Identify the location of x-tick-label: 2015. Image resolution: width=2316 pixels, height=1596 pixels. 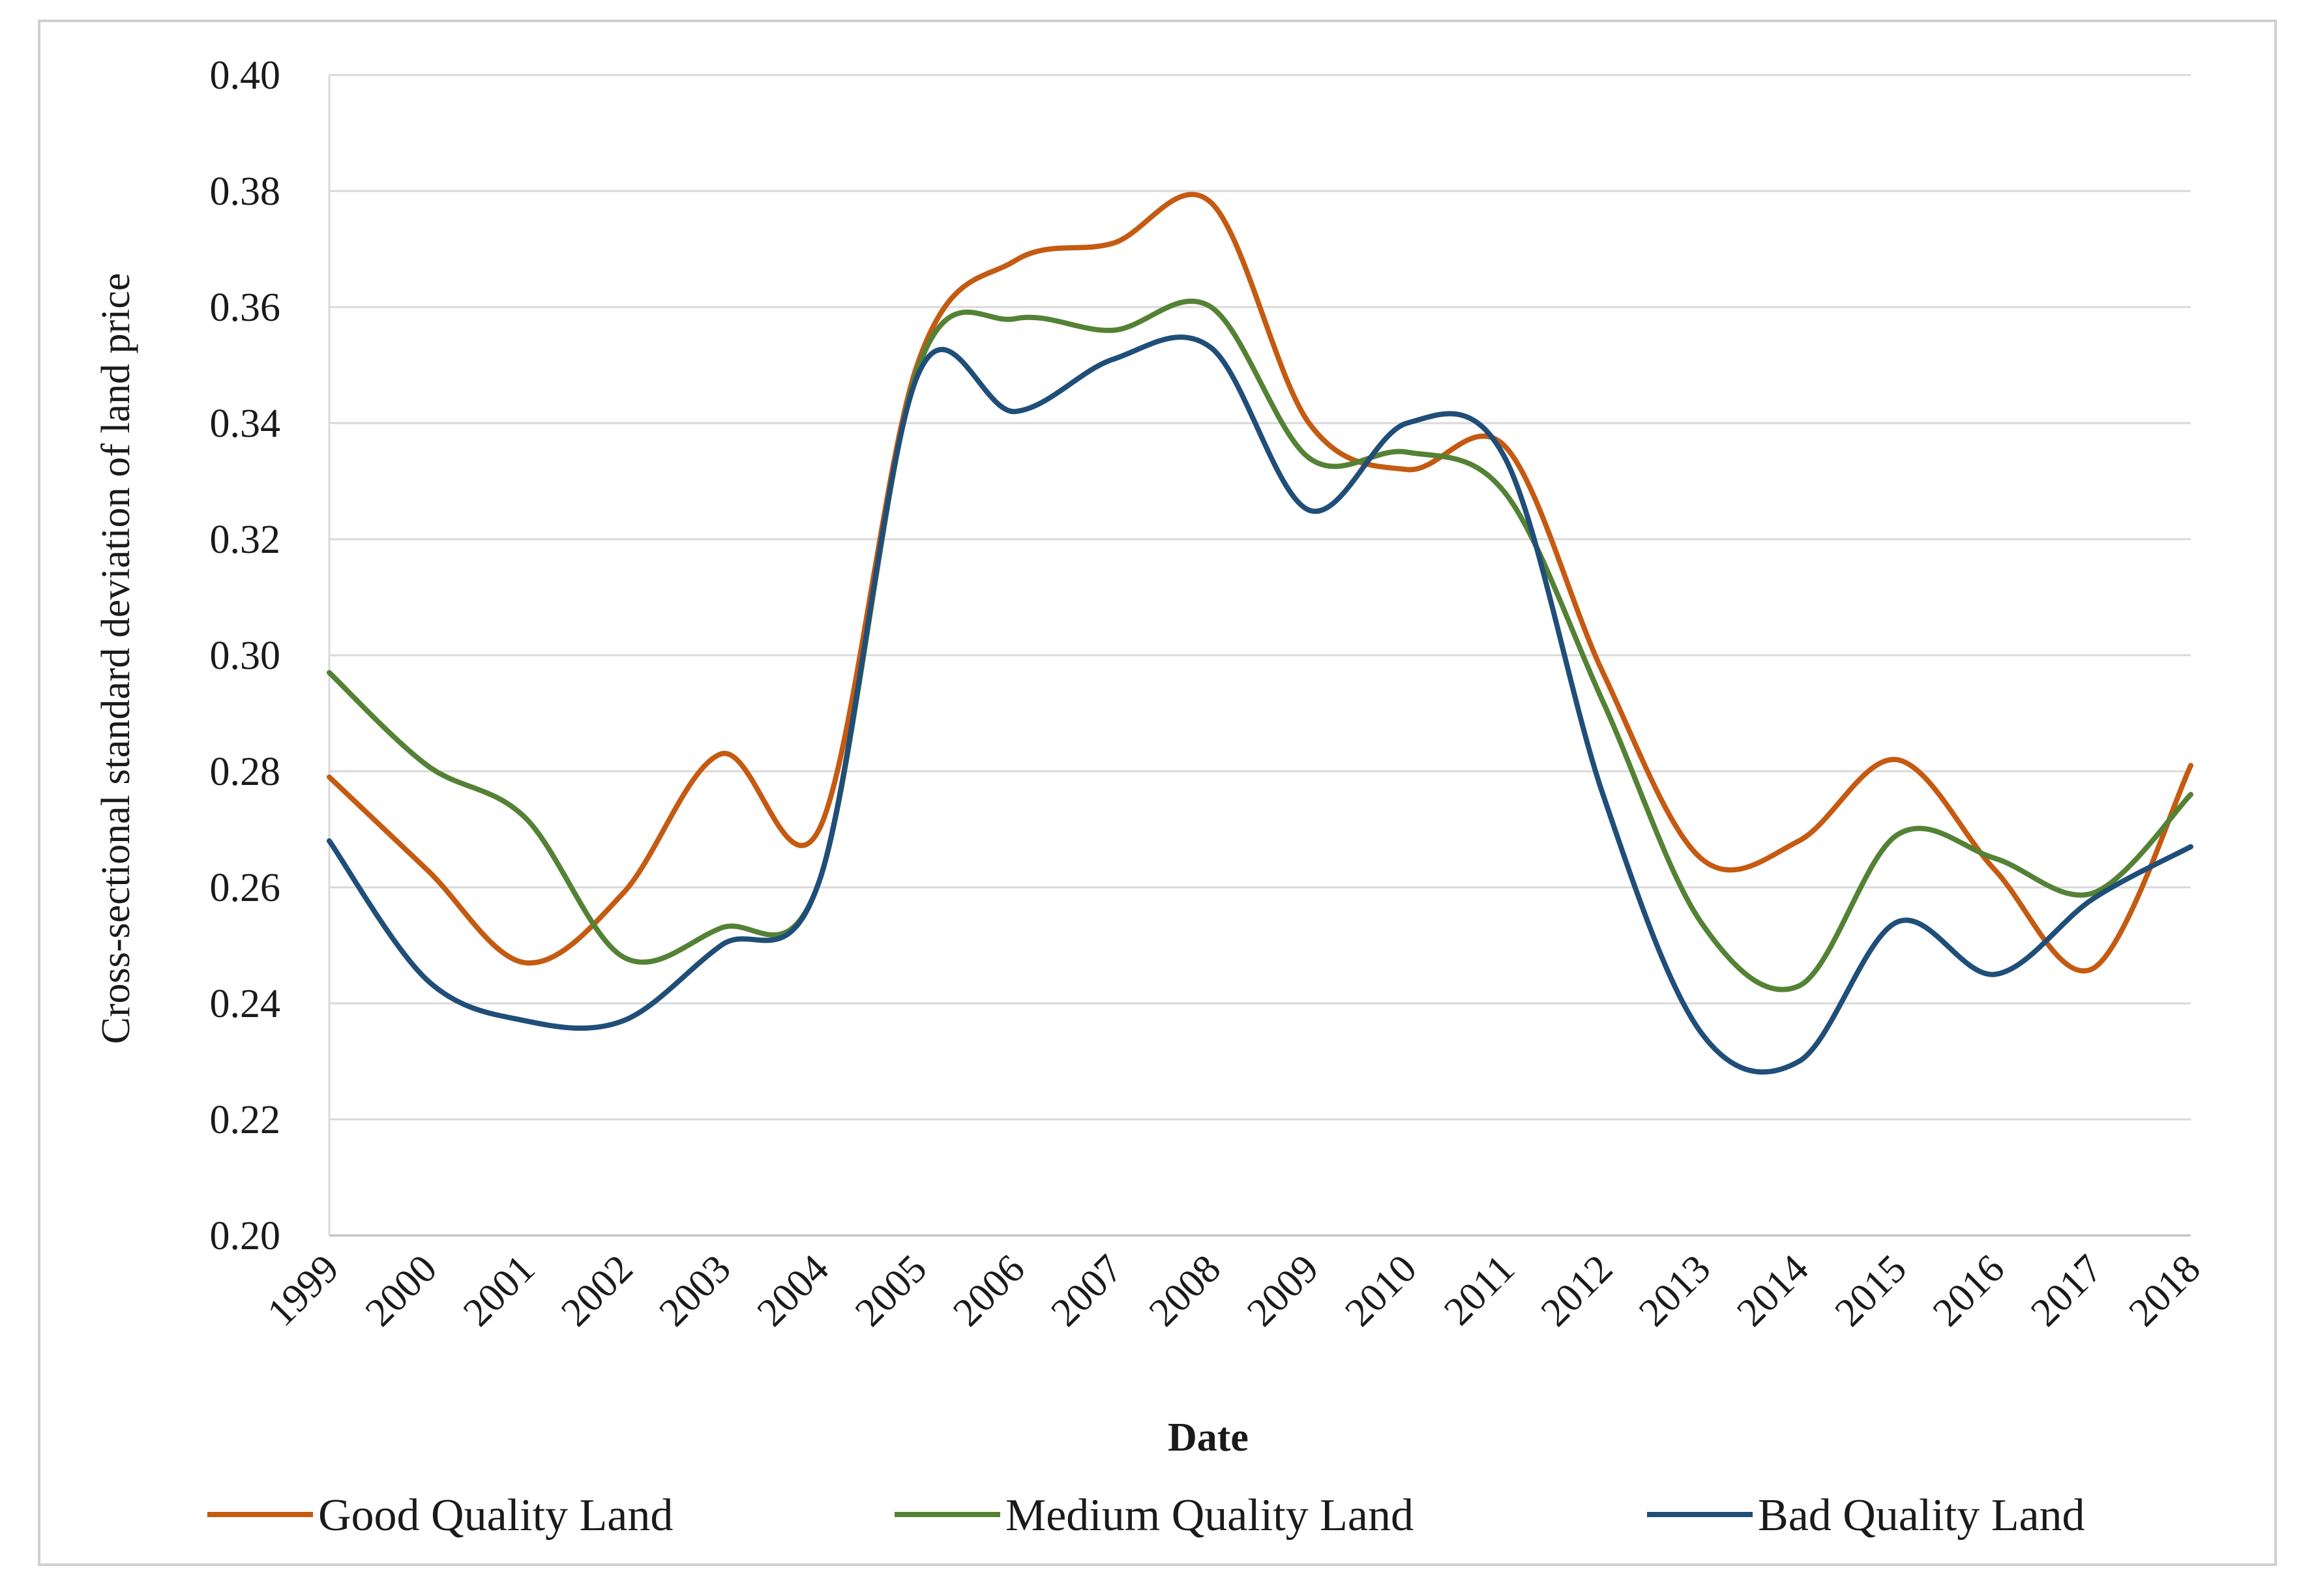
(1870, 1291).